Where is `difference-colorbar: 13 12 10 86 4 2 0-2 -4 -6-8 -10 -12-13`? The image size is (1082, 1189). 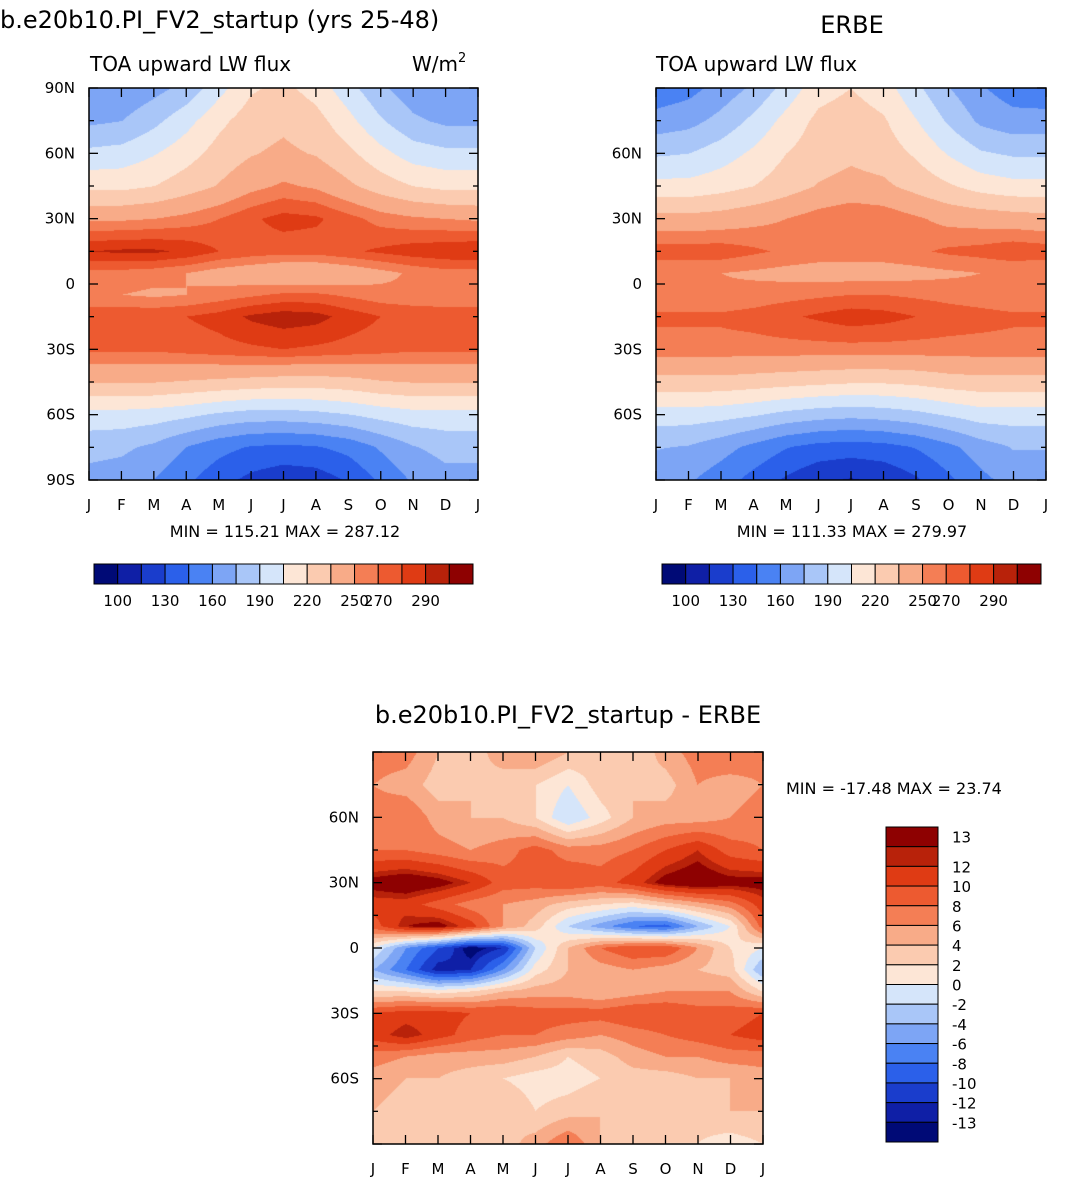
difference-colorbar: 13 12 10 86 4 2 0-2 -4 -6-8 -10 -12-13 is located at coordinates (931, 984).